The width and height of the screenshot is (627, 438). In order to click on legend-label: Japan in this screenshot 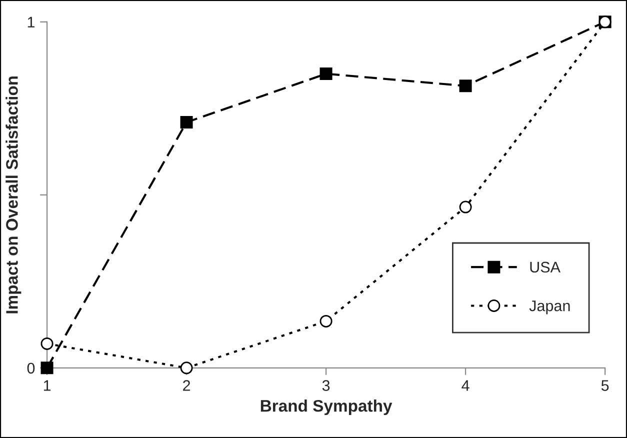, I will do `click(549, 307)`.